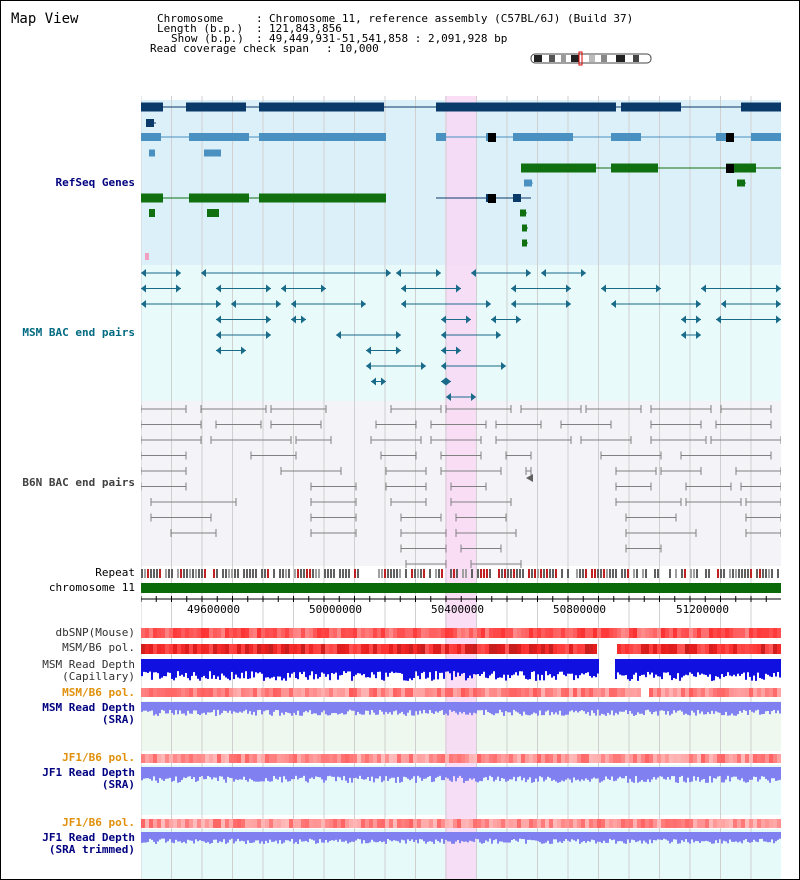  What do you see at coordinates (95, 182) in the screenshot?
I see `track-label-refseq: RefSeq Genes` at bounding box center [95, 182].